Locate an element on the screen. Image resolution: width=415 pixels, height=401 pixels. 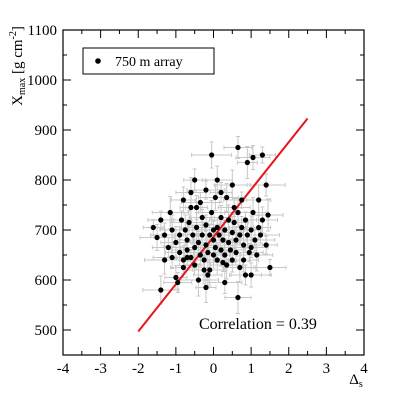
x-tick-label: 4 is located at coordinates (364, 369).